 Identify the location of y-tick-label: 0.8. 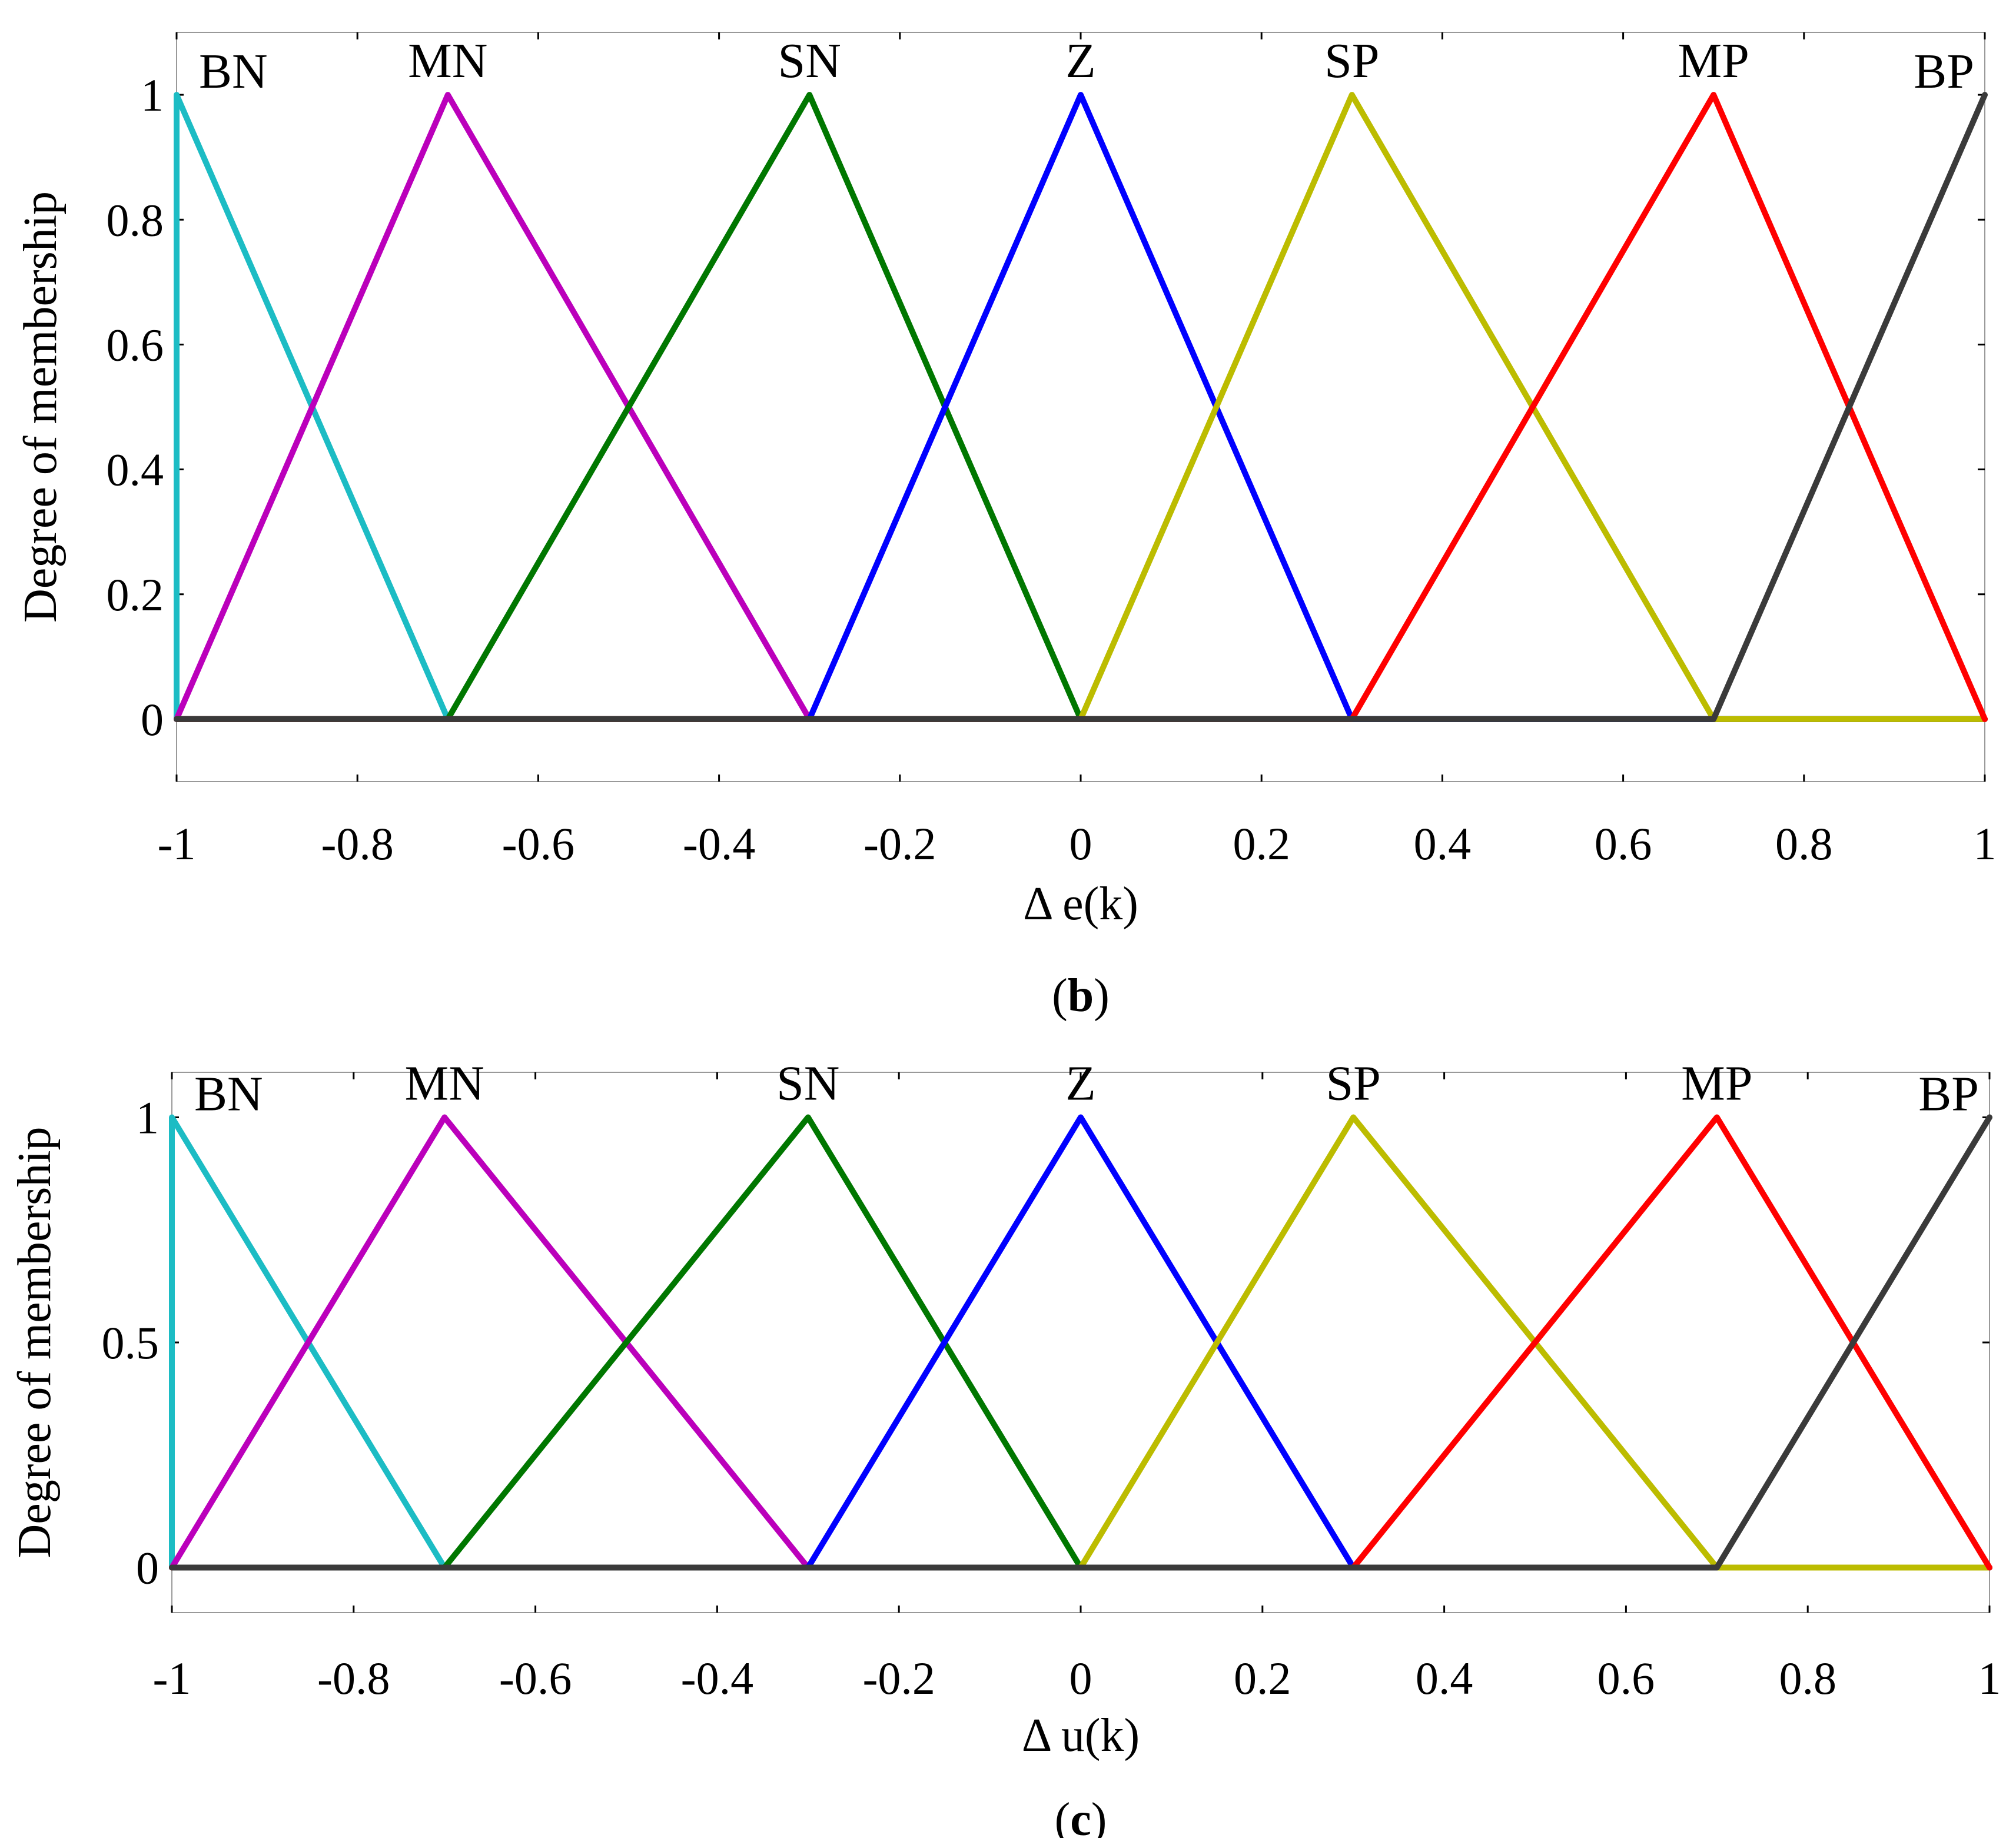
(135, 219).